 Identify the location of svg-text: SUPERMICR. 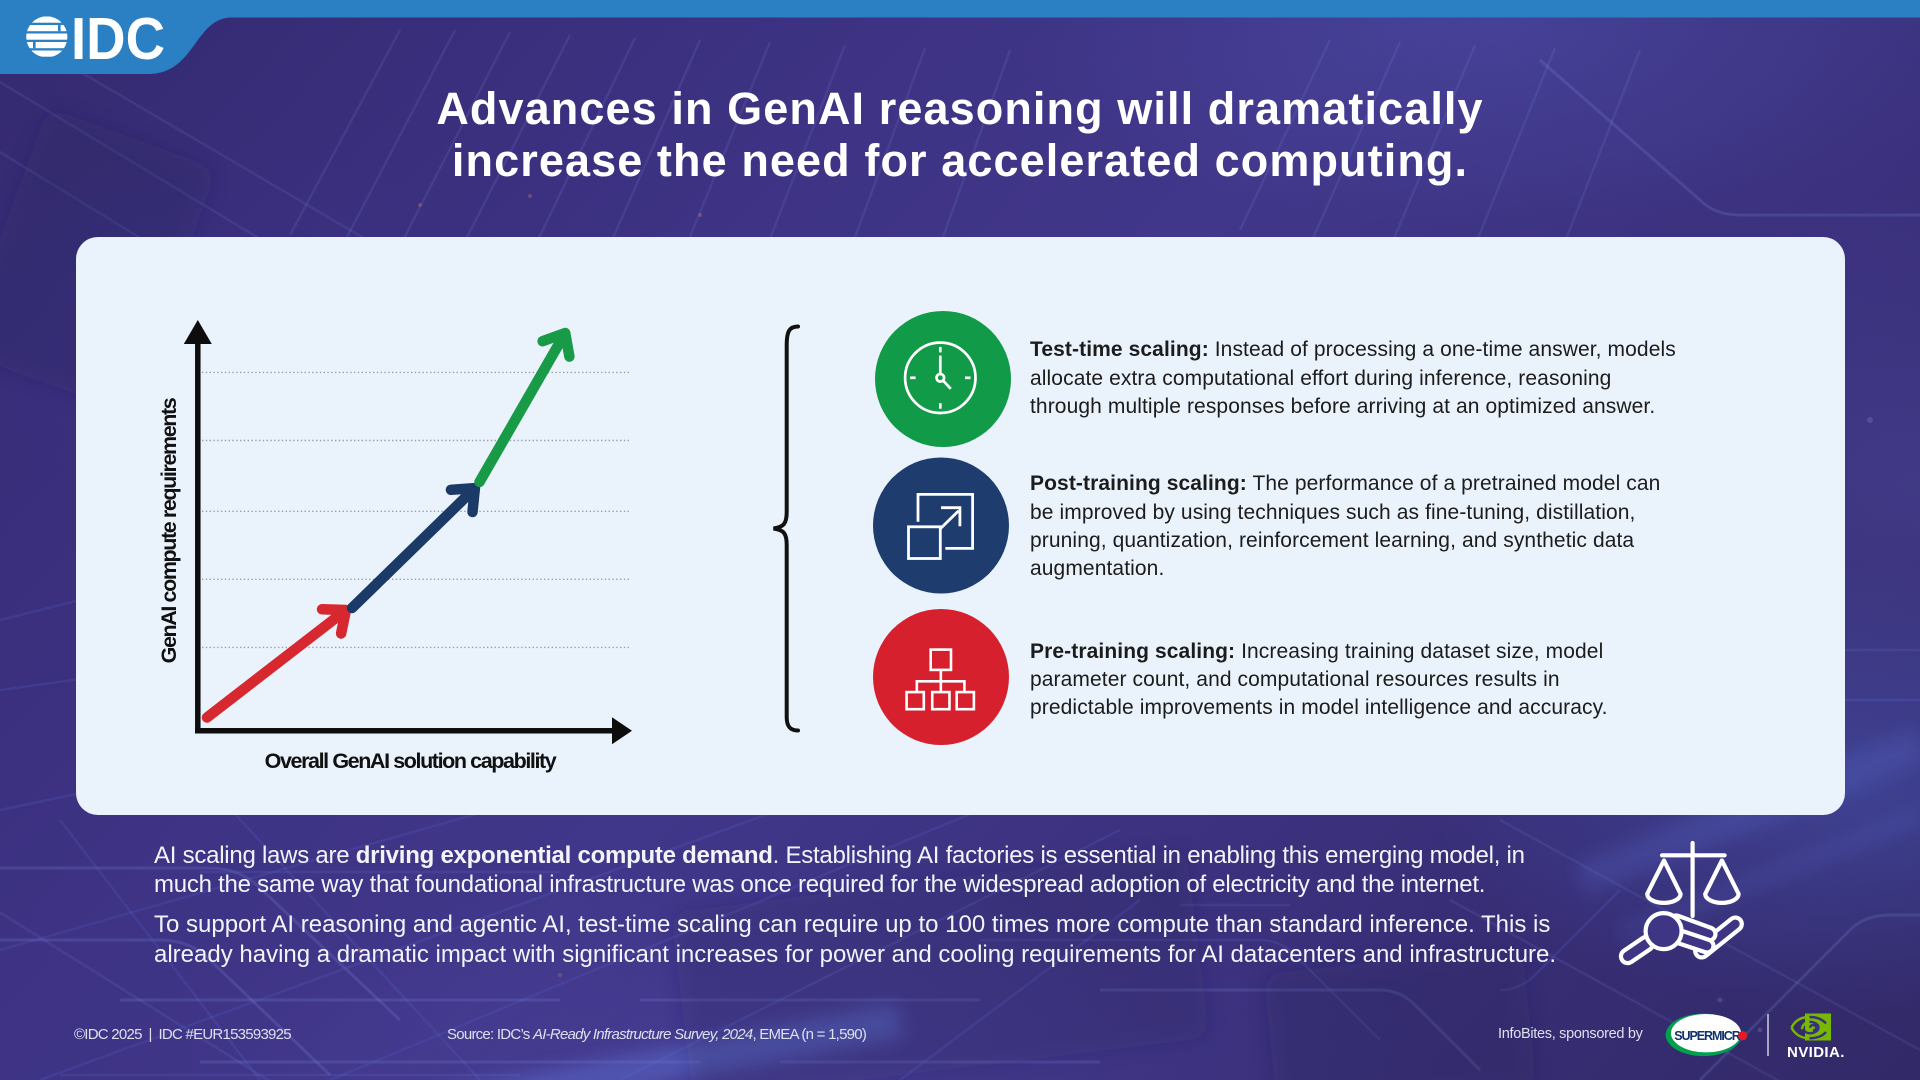
(1707, 1036).